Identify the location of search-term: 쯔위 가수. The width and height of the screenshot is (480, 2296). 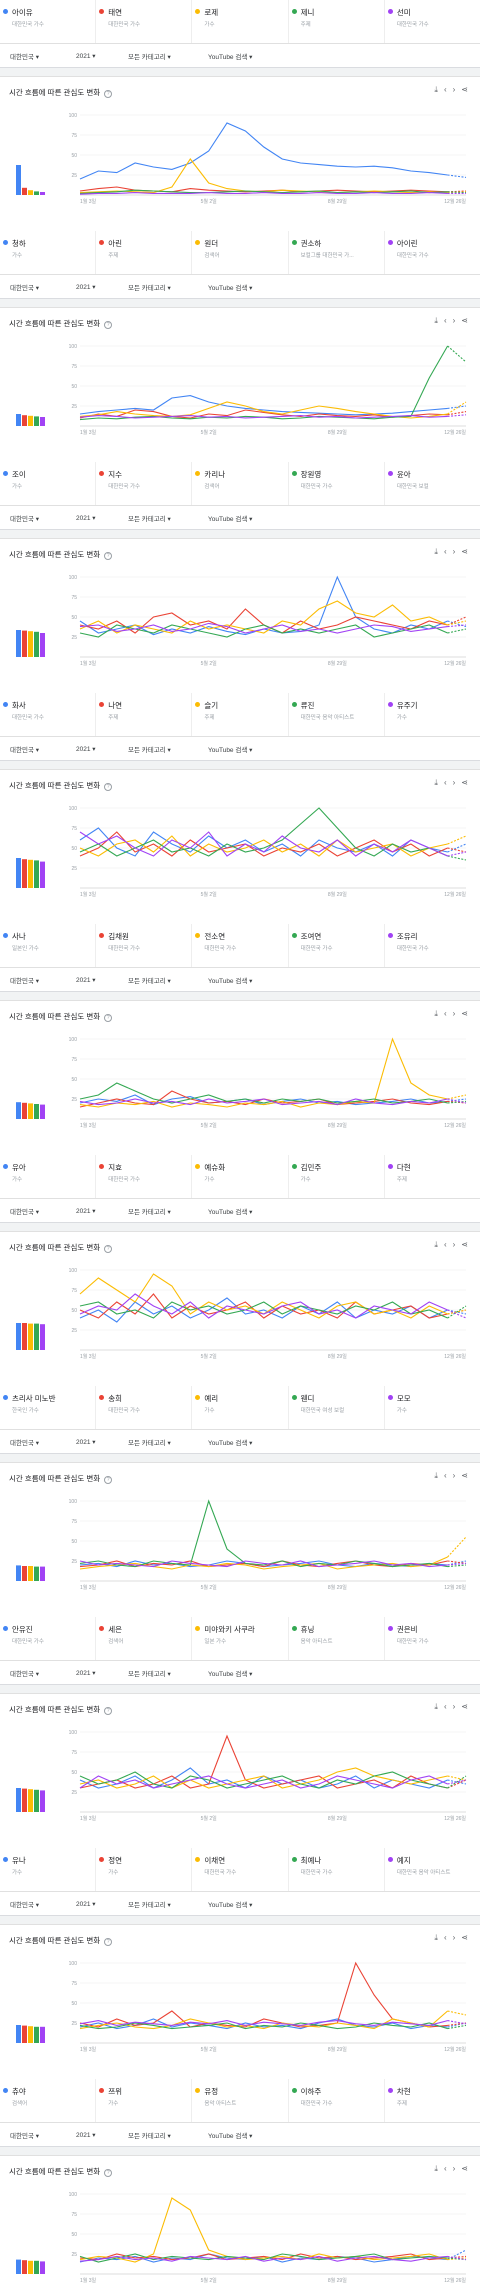
(143, 2100).